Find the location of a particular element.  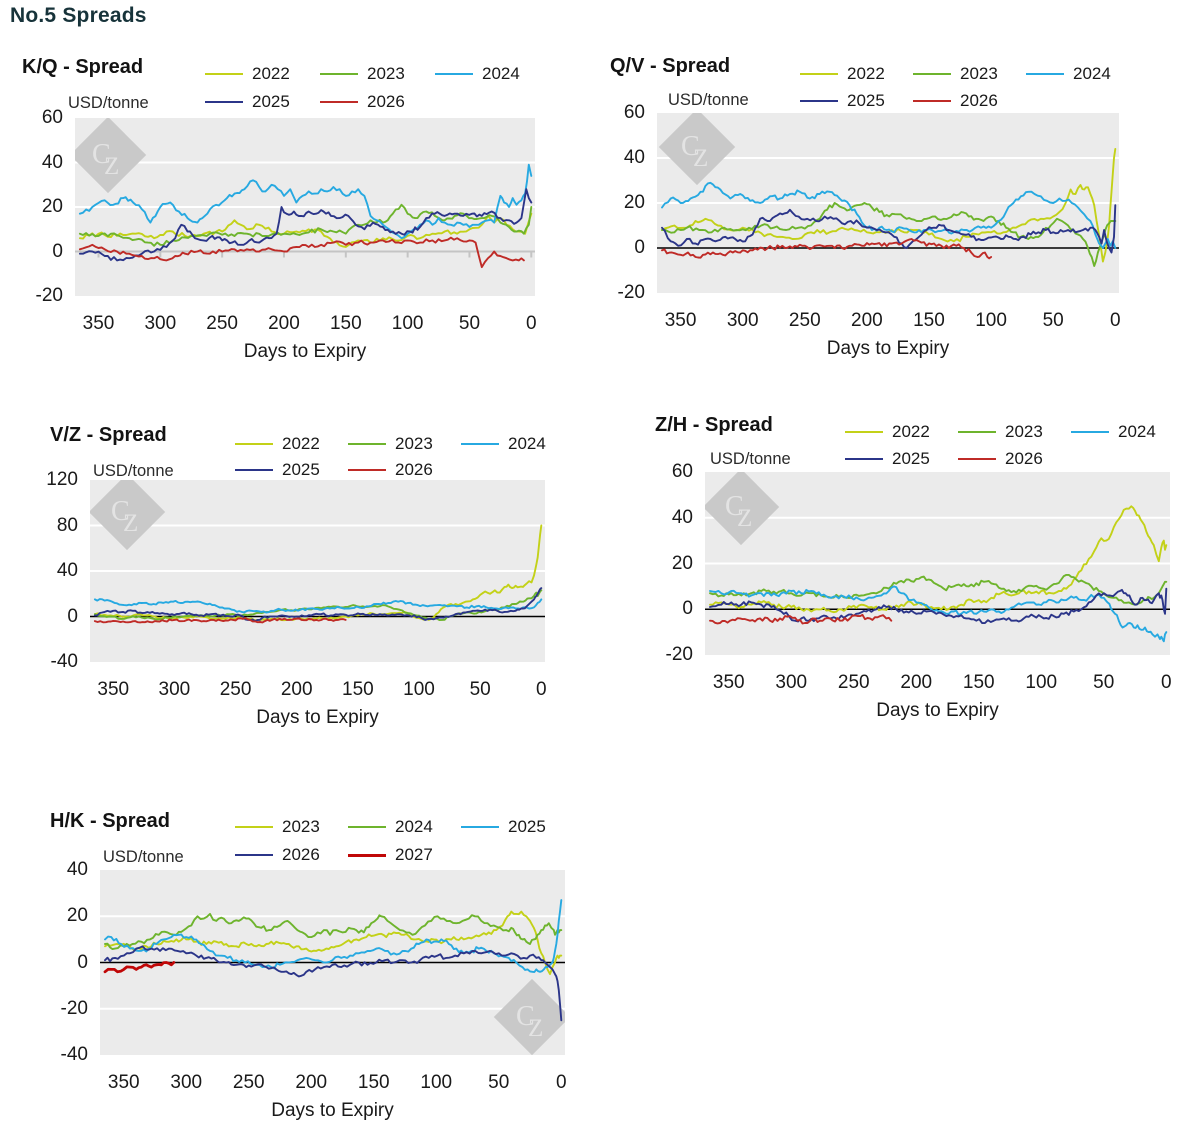

series-line-2025 is located at coordinates (305, 225).